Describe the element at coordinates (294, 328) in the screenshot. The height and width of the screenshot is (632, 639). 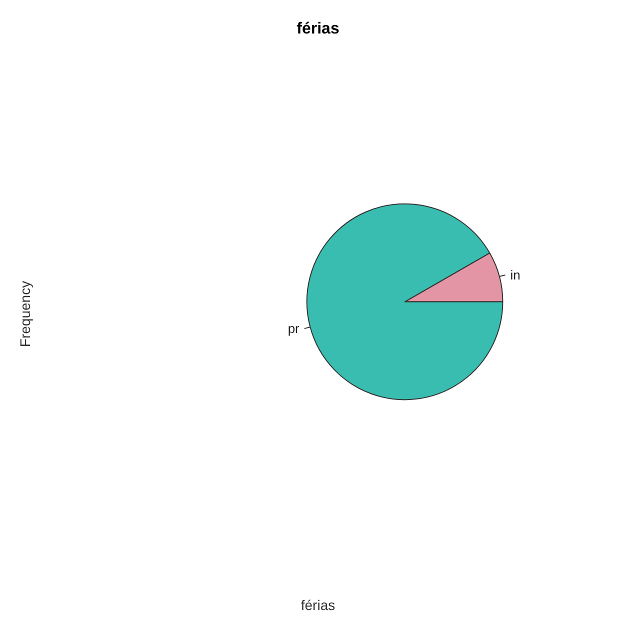
I see `slice-label: pr` at that location.